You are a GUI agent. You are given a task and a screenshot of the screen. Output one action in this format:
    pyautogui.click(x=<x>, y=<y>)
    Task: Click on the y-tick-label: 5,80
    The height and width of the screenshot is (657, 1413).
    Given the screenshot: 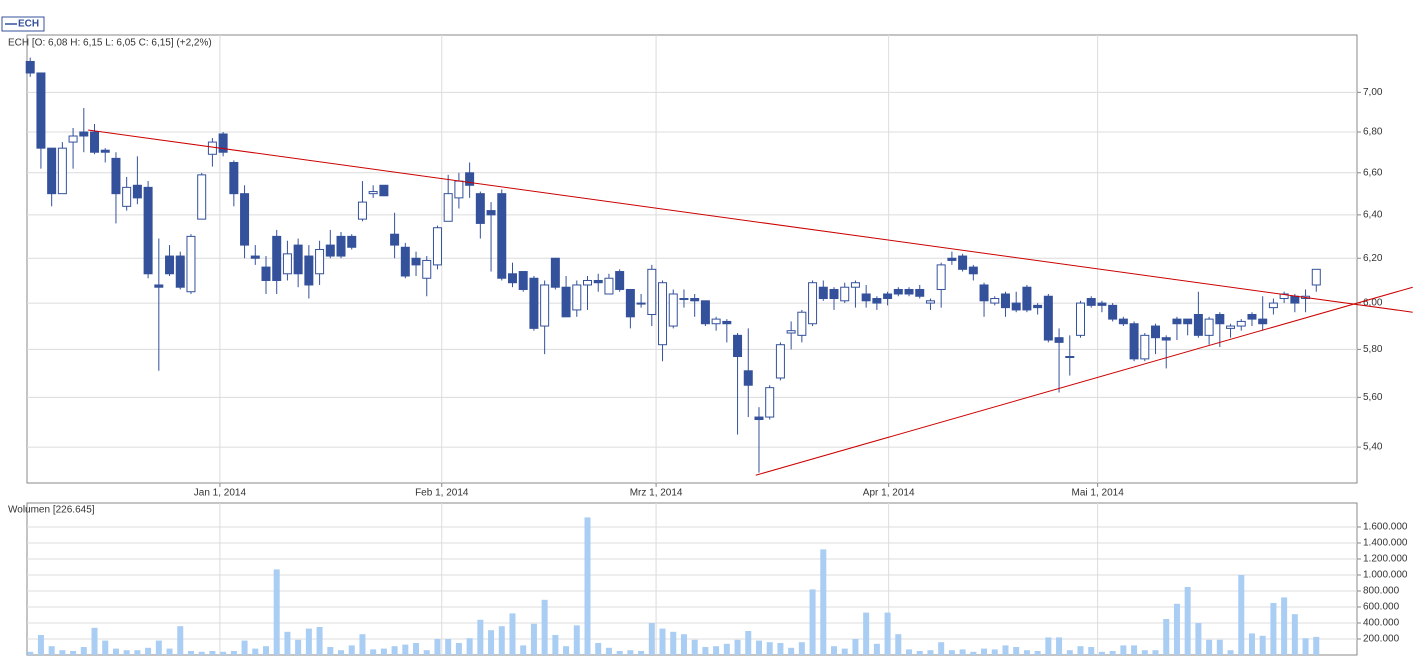 What is the action you would take?
    pyautogui.click(x=1373, y=349)
    